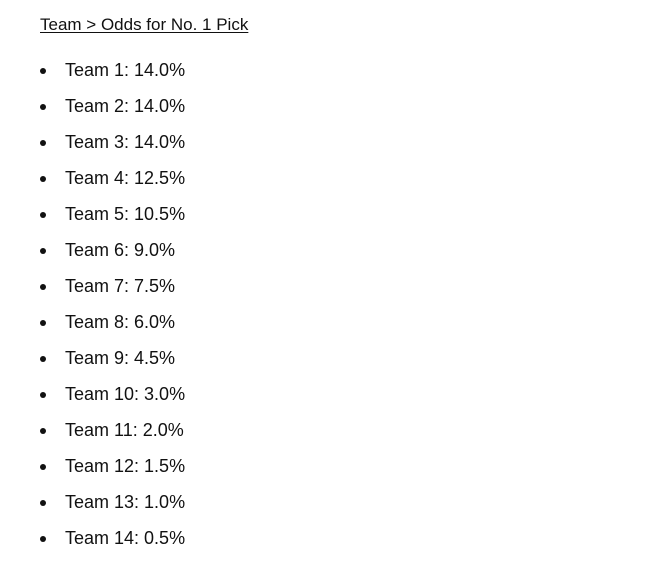 Image resolution: width=660 pixels, height=562 pixels. Describe the element at coordinates (125, 502) in the screenshot. I see `list-item-text: Team 13: 1.0%` at that location.